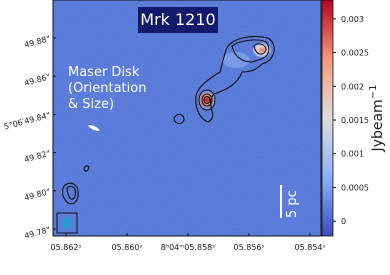 The width and height of the screenshot is (390, 275). What do you see at coordinates (343, 221) in the screenshot?
I see `colorbar-tick-label: 0` at bounding box center [343, 221].